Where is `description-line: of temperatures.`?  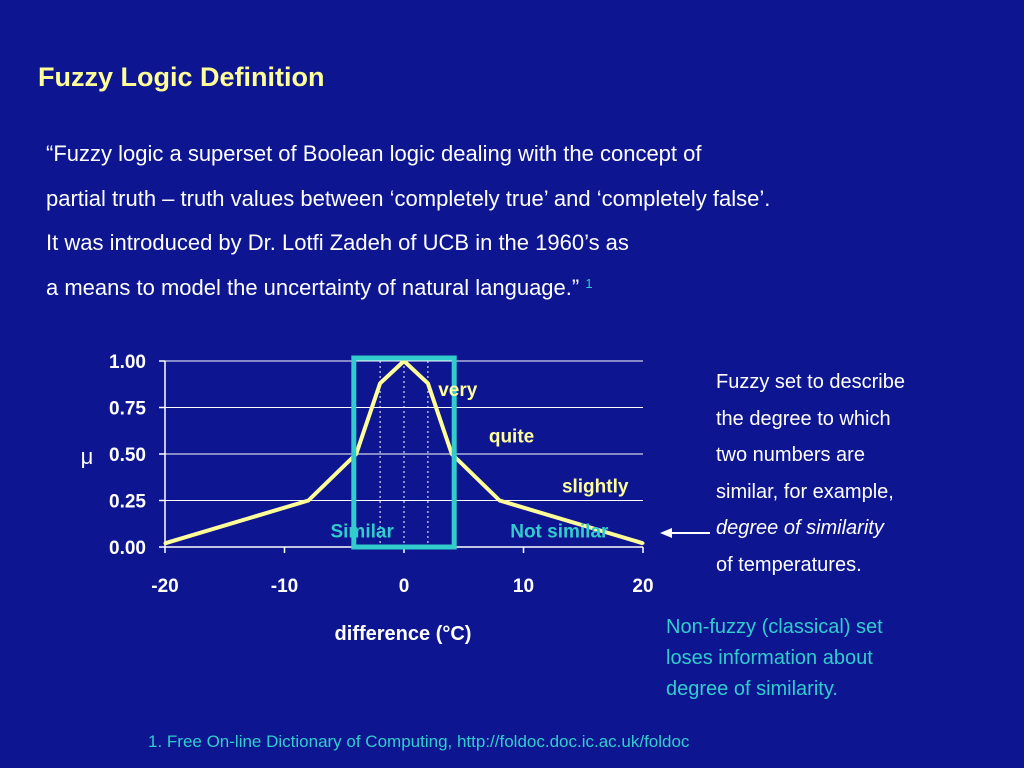 description-line: of temperatures. is located at coordinates (789, 564).